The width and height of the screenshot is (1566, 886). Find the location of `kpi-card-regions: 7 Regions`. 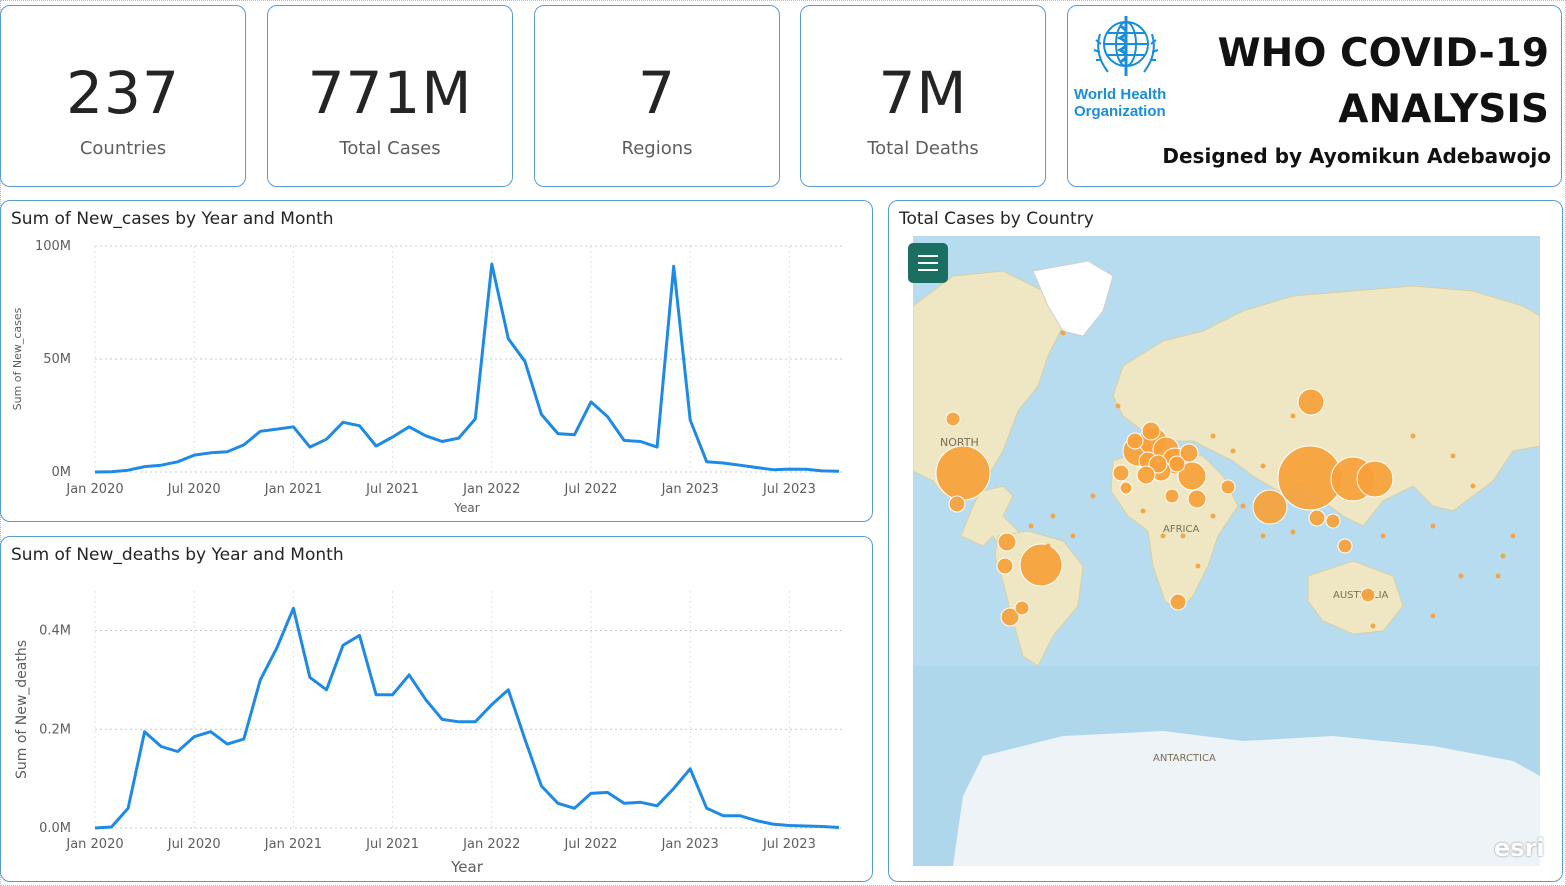

kpi-card-regions: 7 Regions is located at coordinates (657, 96).